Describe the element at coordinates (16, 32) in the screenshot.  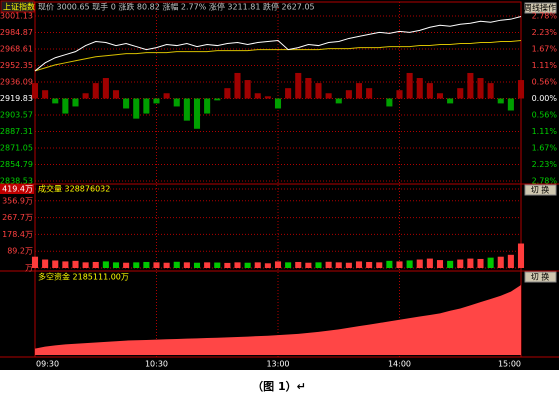
I see `y-tick-label: 2984.87` at that location.